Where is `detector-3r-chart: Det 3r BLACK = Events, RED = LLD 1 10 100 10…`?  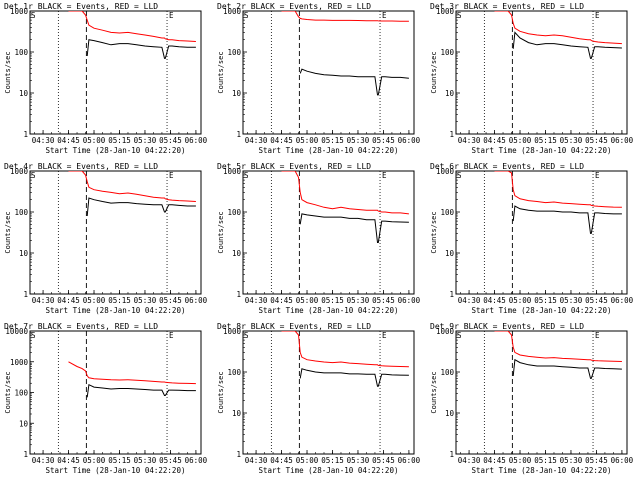 detector-3r-chart: Det 3r BLACK = Events, RED = LLD 1 10 100 10… is located at coordinates (532, 80).